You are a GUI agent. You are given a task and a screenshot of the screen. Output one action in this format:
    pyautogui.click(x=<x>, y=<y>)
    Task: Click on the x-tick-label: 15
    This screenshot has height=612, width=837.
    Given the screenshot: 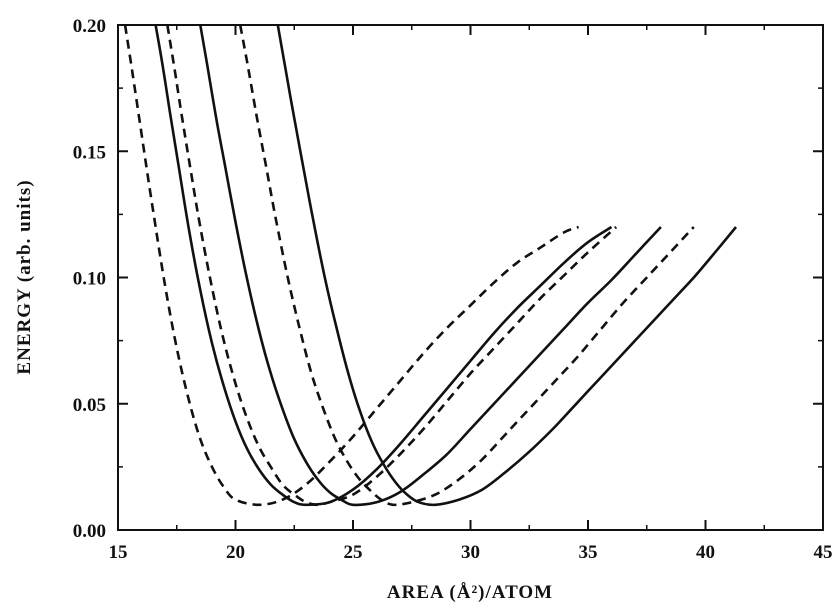 What is the action you would take?
    pyautogui.click(x=118, y=552)
    